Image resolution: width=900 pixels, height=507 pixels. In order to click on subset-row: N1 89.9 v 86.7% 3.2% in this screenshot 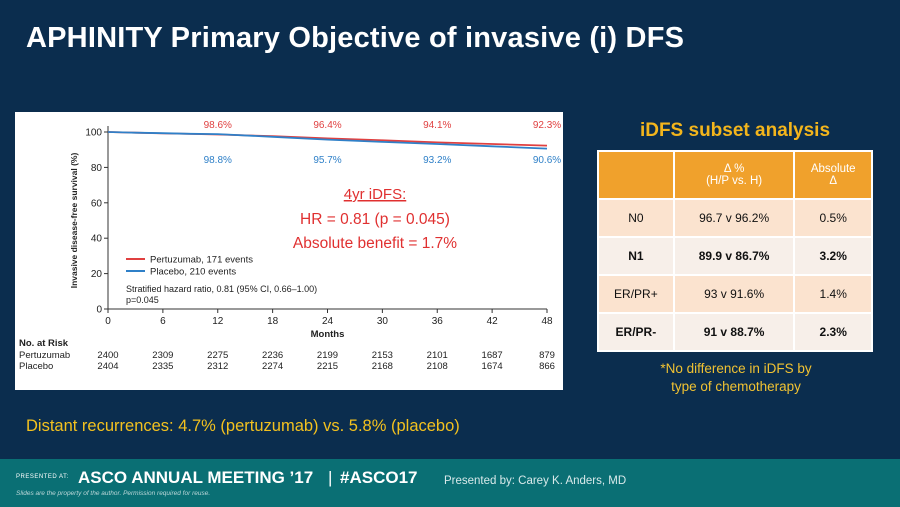, I will do `click(735, 256)`.